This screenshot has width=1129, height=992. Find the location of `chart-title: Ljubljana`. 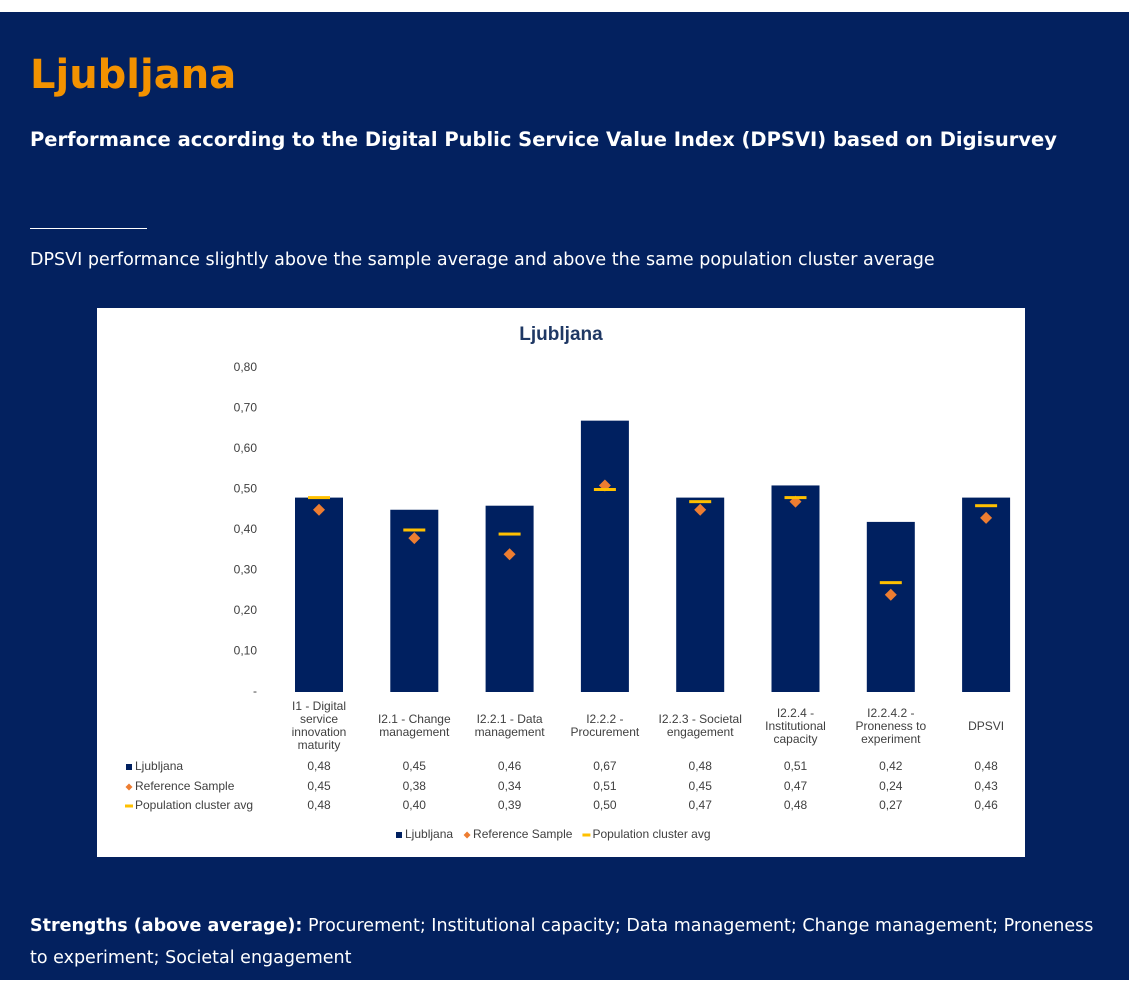

chart-title: Ljubljana is located at coordinates (561, 334).